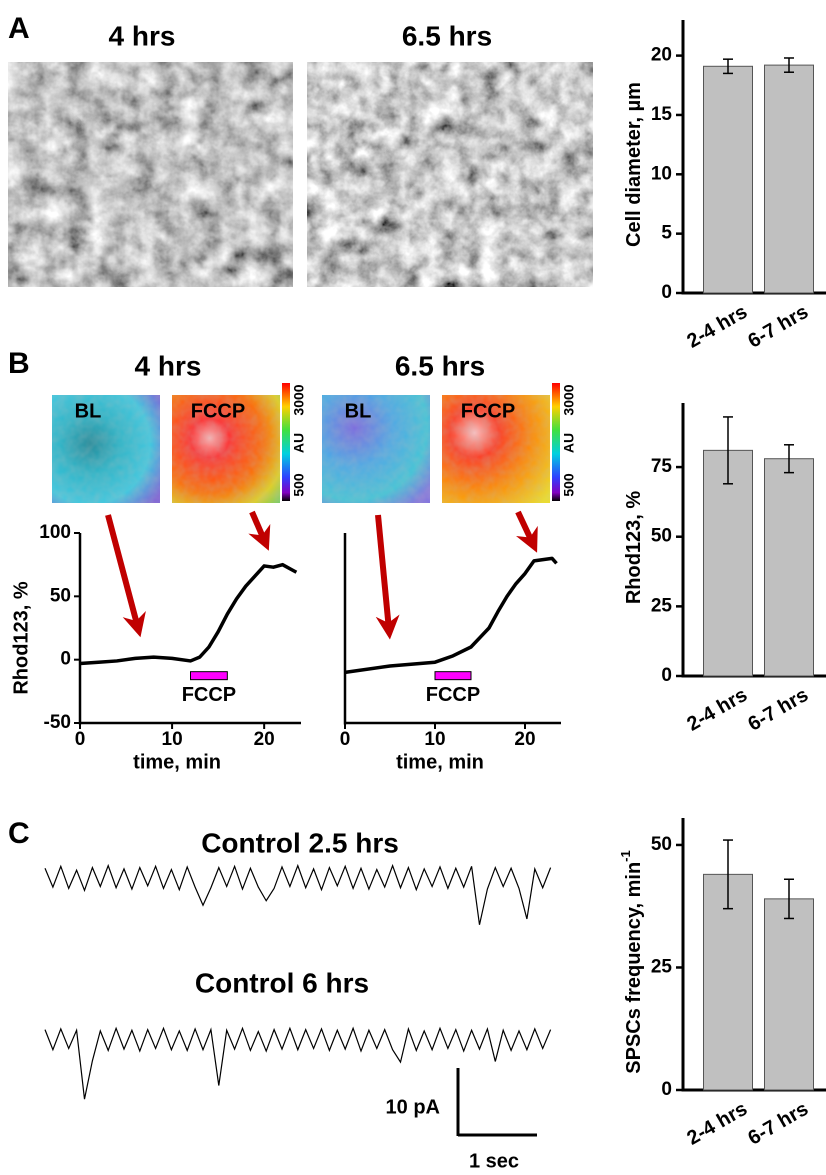 This screenshot has width=826, height=1175. I want to click on y-axis-label: Cell diameter, µm, so click(634, 164).